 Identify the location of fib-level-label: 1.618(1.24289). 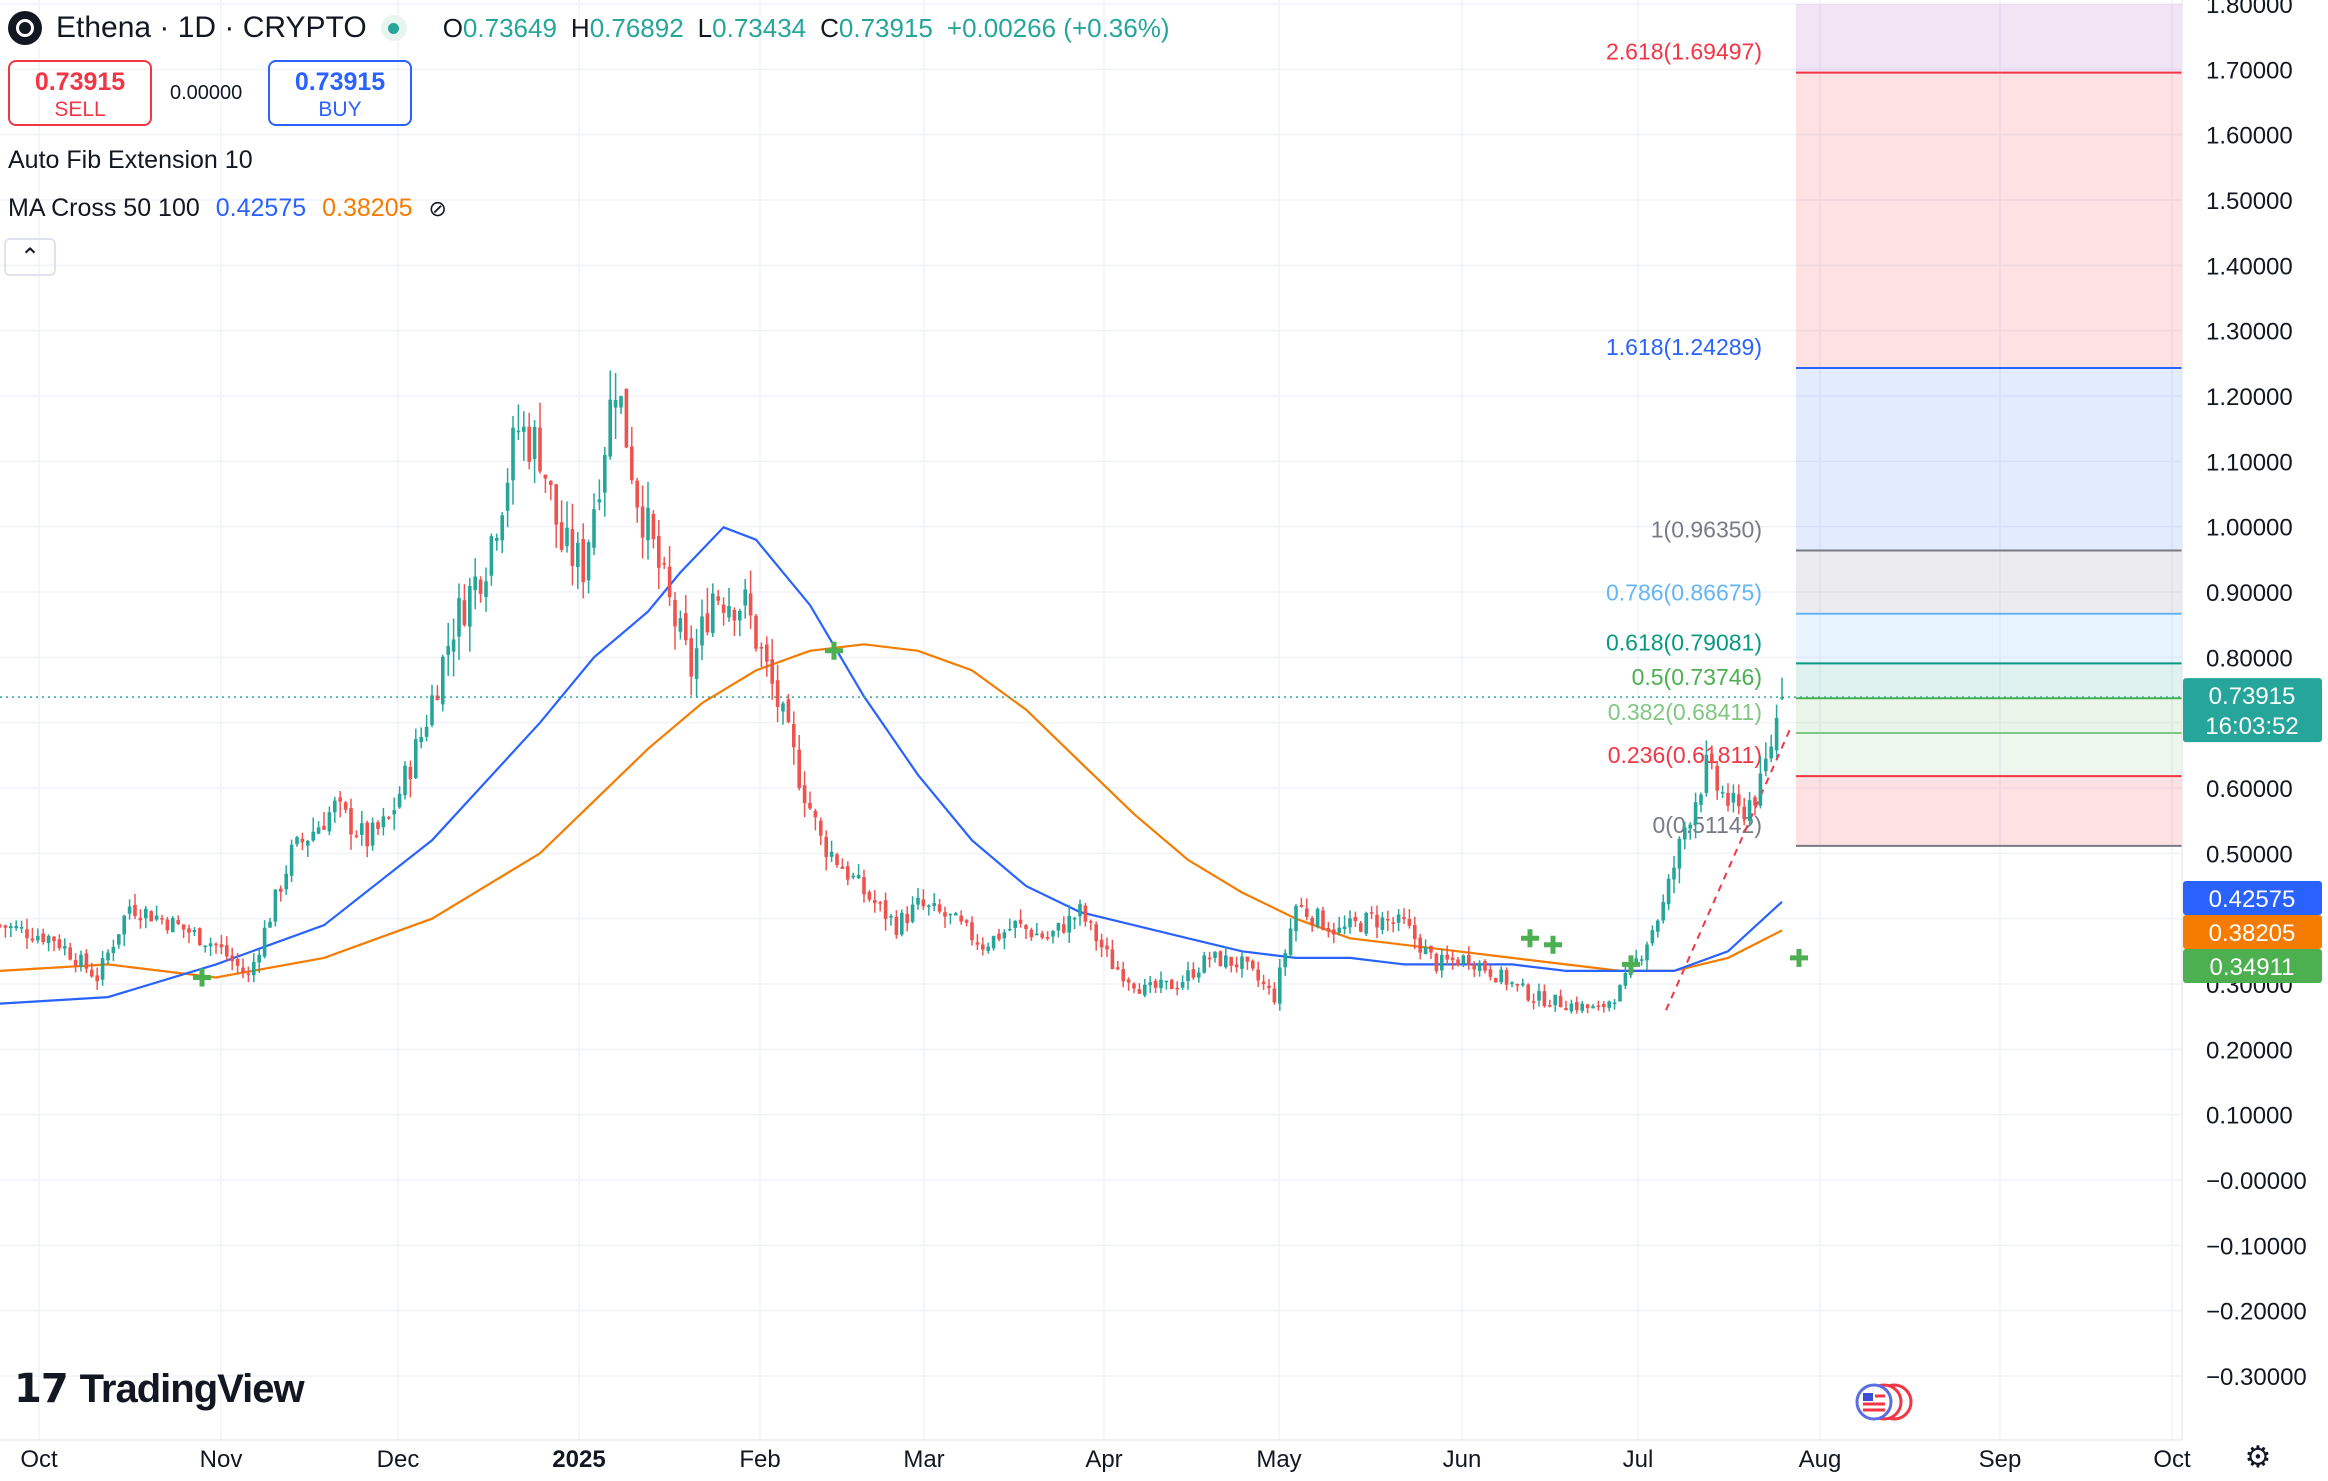
(1684, 347).